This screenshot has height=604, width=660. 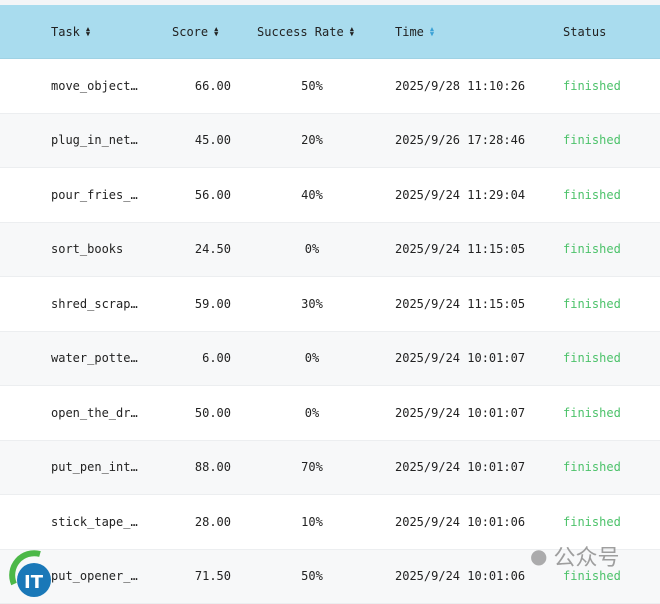 I want to click on time: 2025/9/26 17:28:46, so click(x=460, y=141).